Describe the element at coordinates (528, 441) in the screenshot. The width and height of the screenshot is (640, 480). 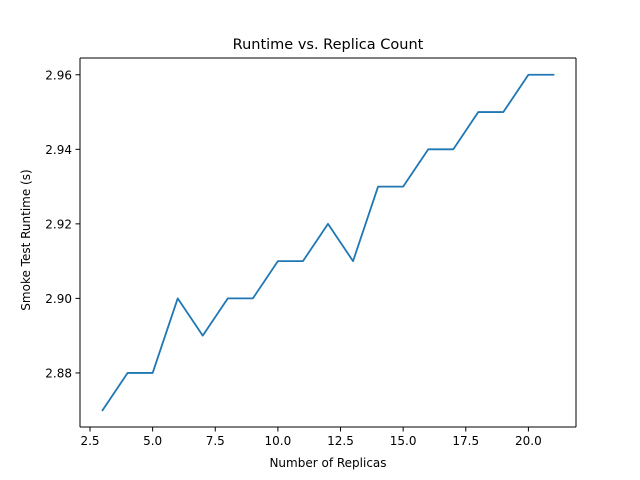
I see `x-tick-label: 20.0` at that location.